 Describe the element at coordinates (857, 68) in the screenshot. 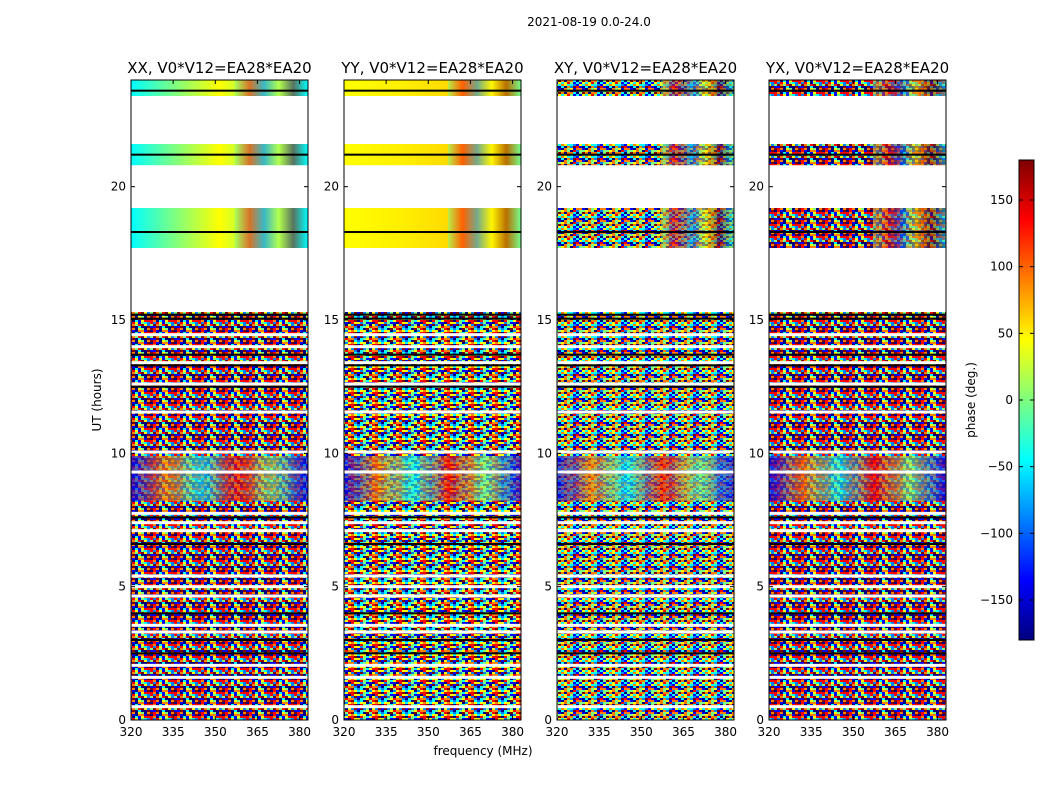

I see `panel-title: YX, V0*V12=EA28*EA20` at that location.